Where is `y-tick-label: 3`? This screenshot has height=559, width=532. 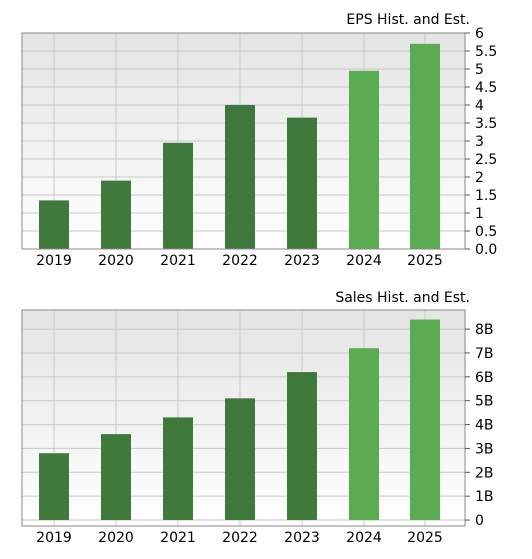
y-tick-label: 3 is located at coordinates (479, 142).